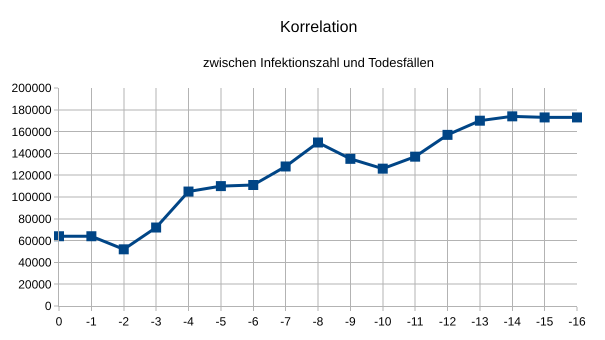 This screenshot has width=605, height=340. What do you see at coordinates (286, 321) in the screenshot?
I see `x-tick-label: -7` at bounding box center [286, 321].